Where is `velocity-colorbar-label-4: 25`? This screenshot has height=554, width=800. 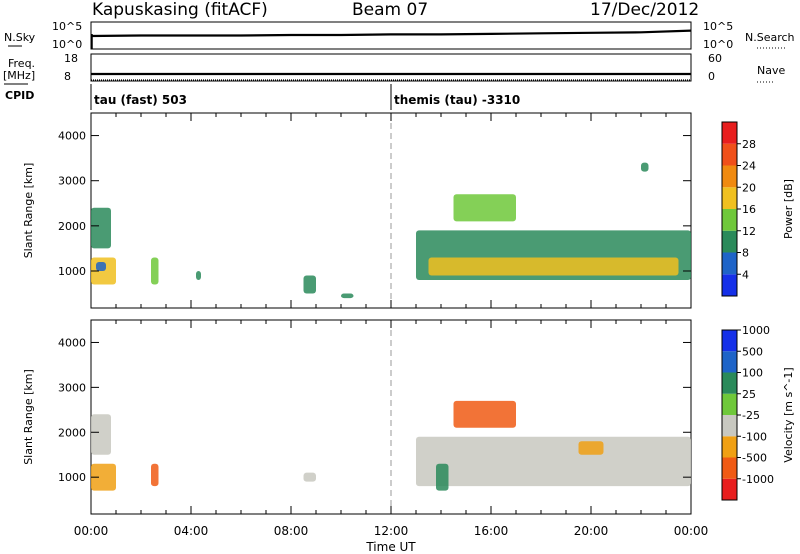
velocity-colorbar-label-4: 25 is located at coordinates (749, 394).